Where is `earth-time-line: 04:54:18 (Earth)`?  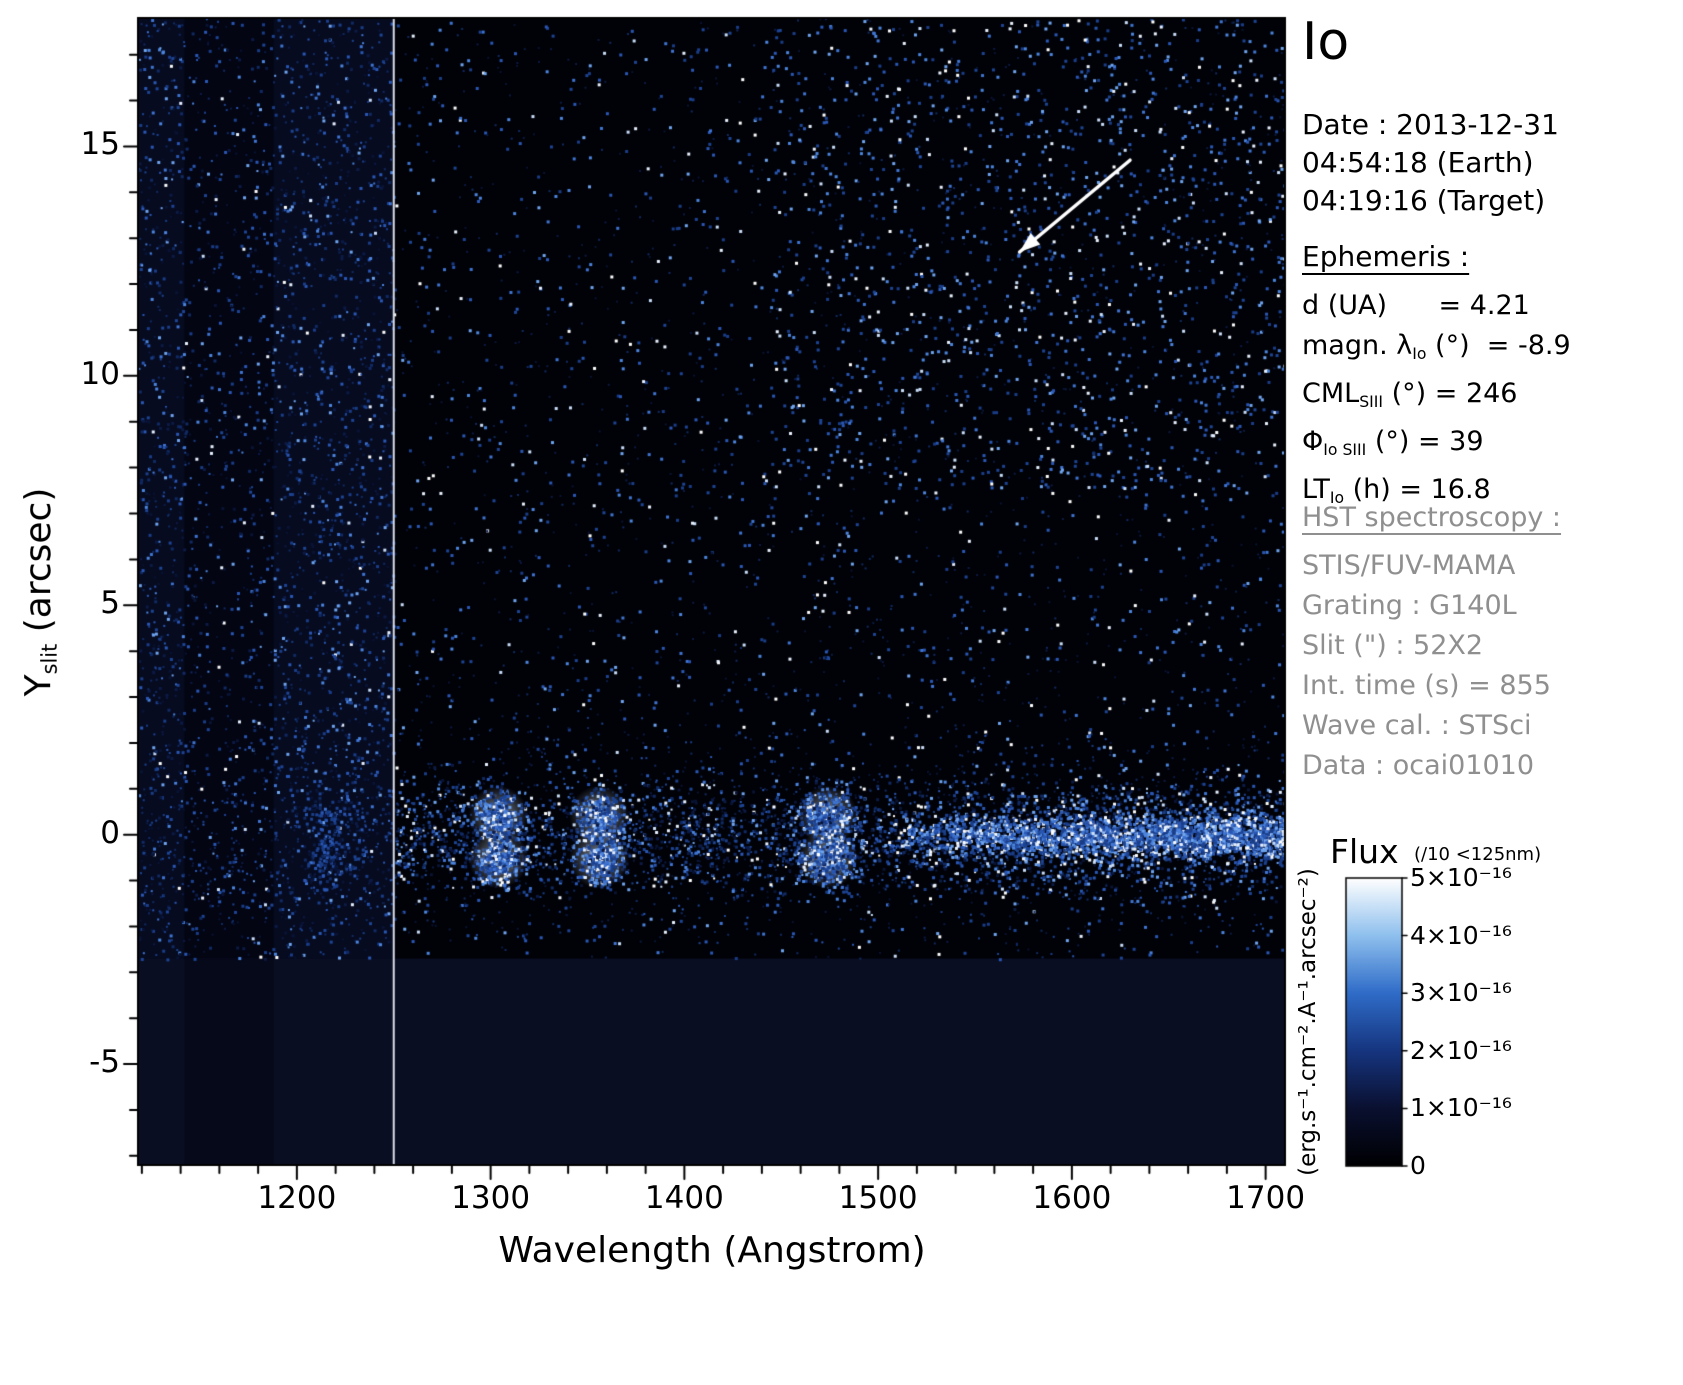 earth-time-line: 04:54:18 (Earth) is located at coordinates (1418, 162).